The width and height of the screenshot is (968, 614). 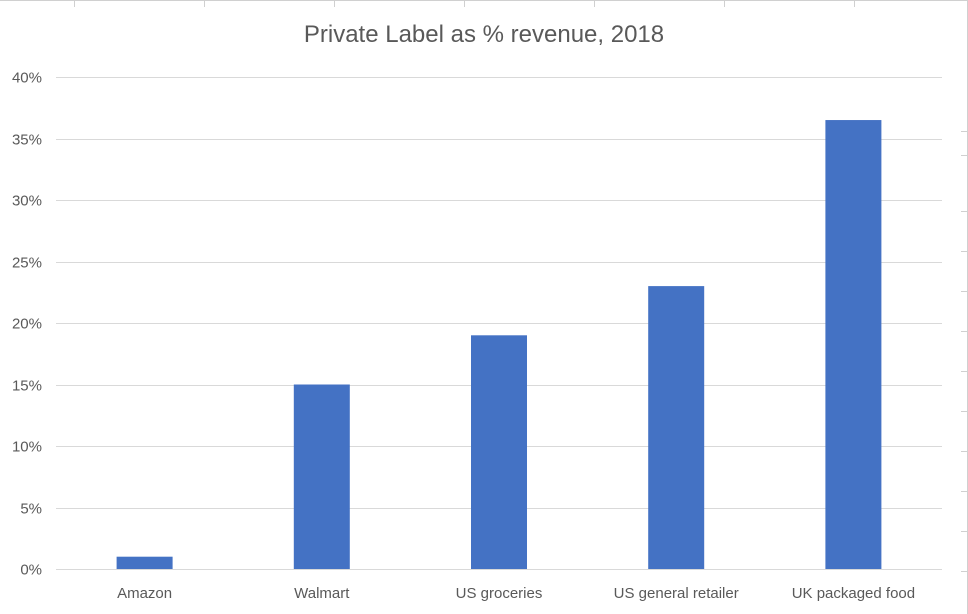 I want to click on y-tick-label: 35%, so click(x=27, y=140).